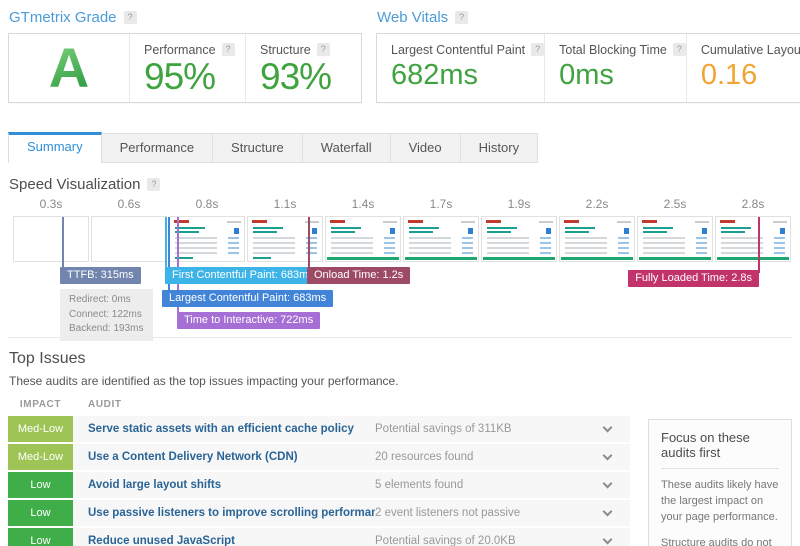 This screenshot has width=800, height=546. What do you see at coordinates (63, 17) in the screenshot?
I see `gtmetrix-grade-title-text: GTmetrix Grade` at bounding box center [63, 17].